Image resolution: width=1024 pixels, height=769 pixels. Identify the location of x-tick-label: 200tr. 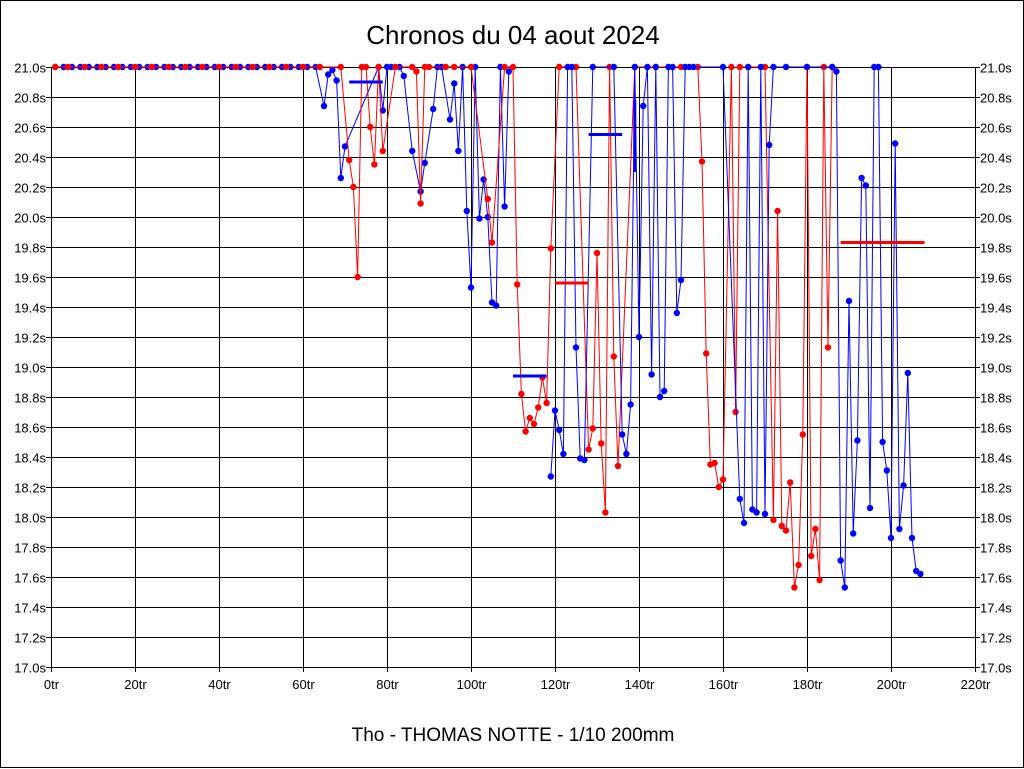
(892, 684).